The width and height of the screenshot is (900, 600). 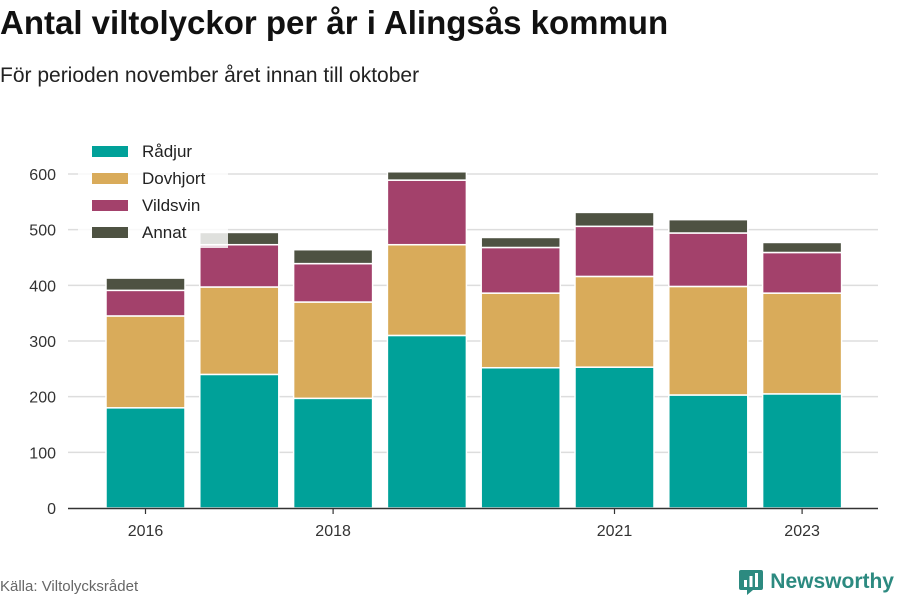 What do you see at coordinates (174, 178) in the screenshot?
I see `legend-label-dovhjort: Dovhjort` at bounding box center [174, 178].